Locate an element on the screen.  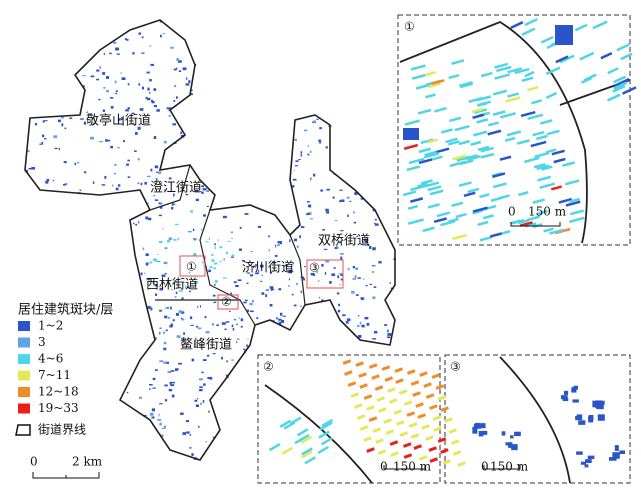
legend-label: 19~33 is located at coordinates (58, 408).